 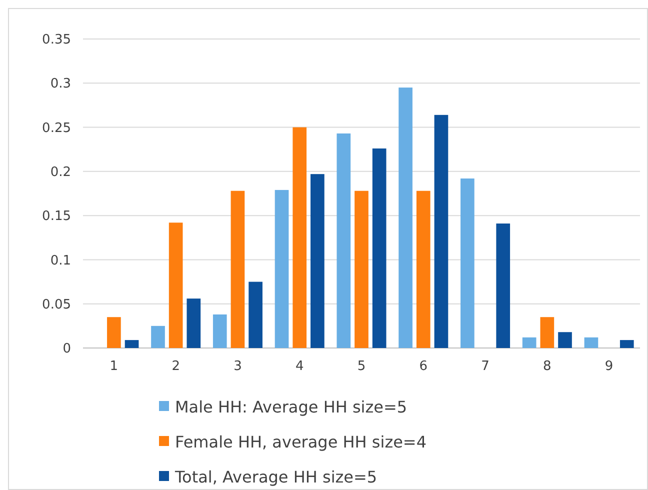 What do you see at coordinates (66, 349) in the screenshot?
I see `y-tick-label: 0` at bounding box center [66, 349].